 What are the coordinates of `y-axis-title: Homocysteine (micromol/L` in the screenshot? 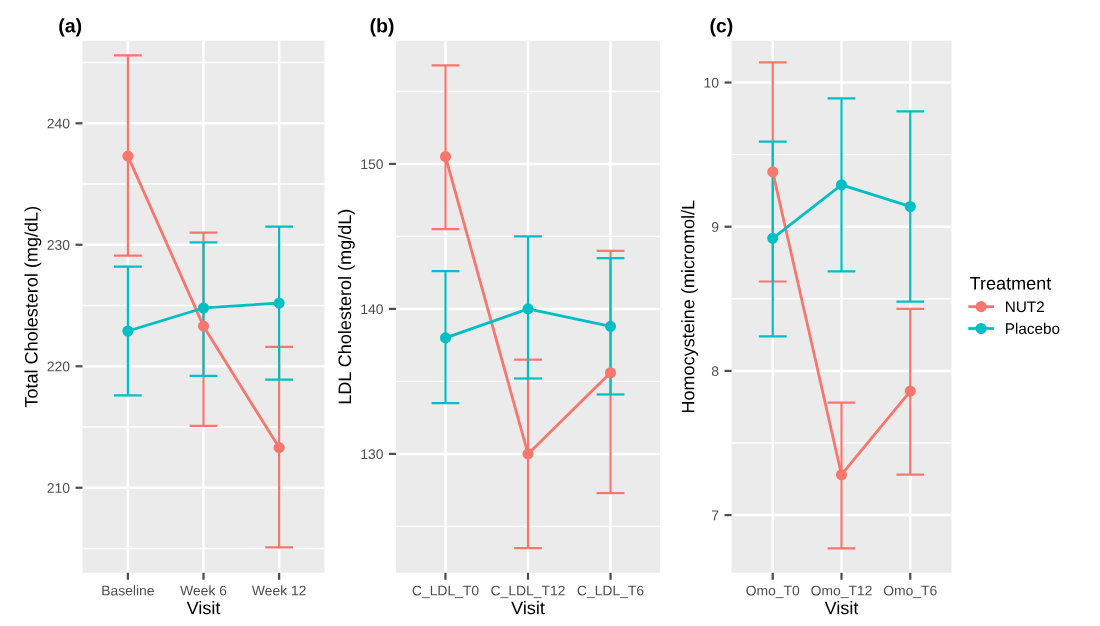 It's located at (689, 306).